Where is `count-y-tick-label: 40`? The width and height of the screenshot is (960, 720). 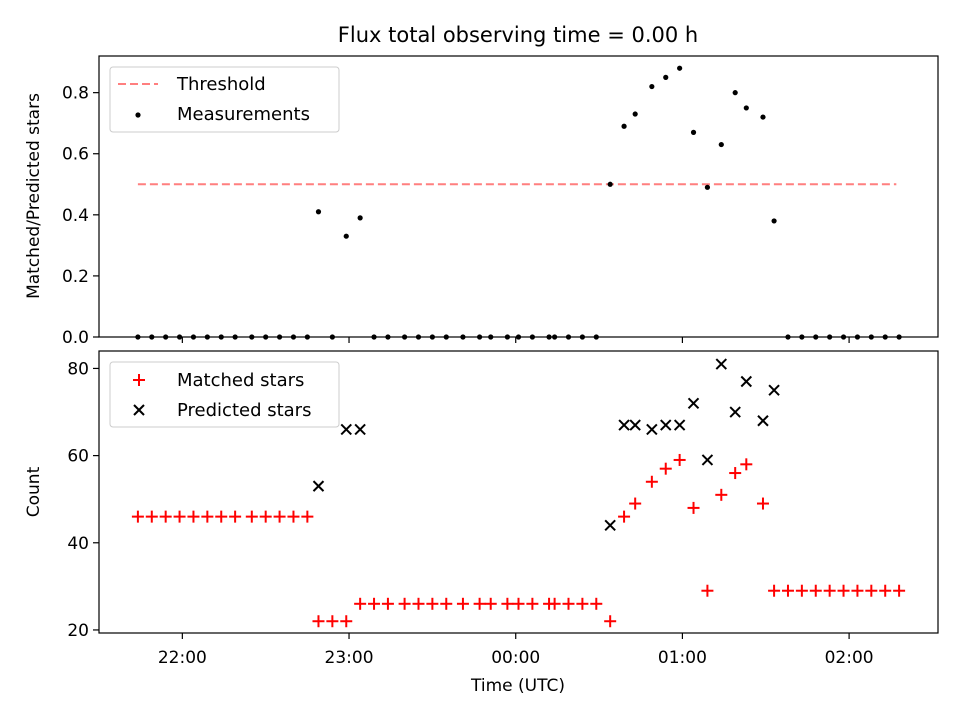 count-y-tick-label: 40 is located at coordinates (78, 544).